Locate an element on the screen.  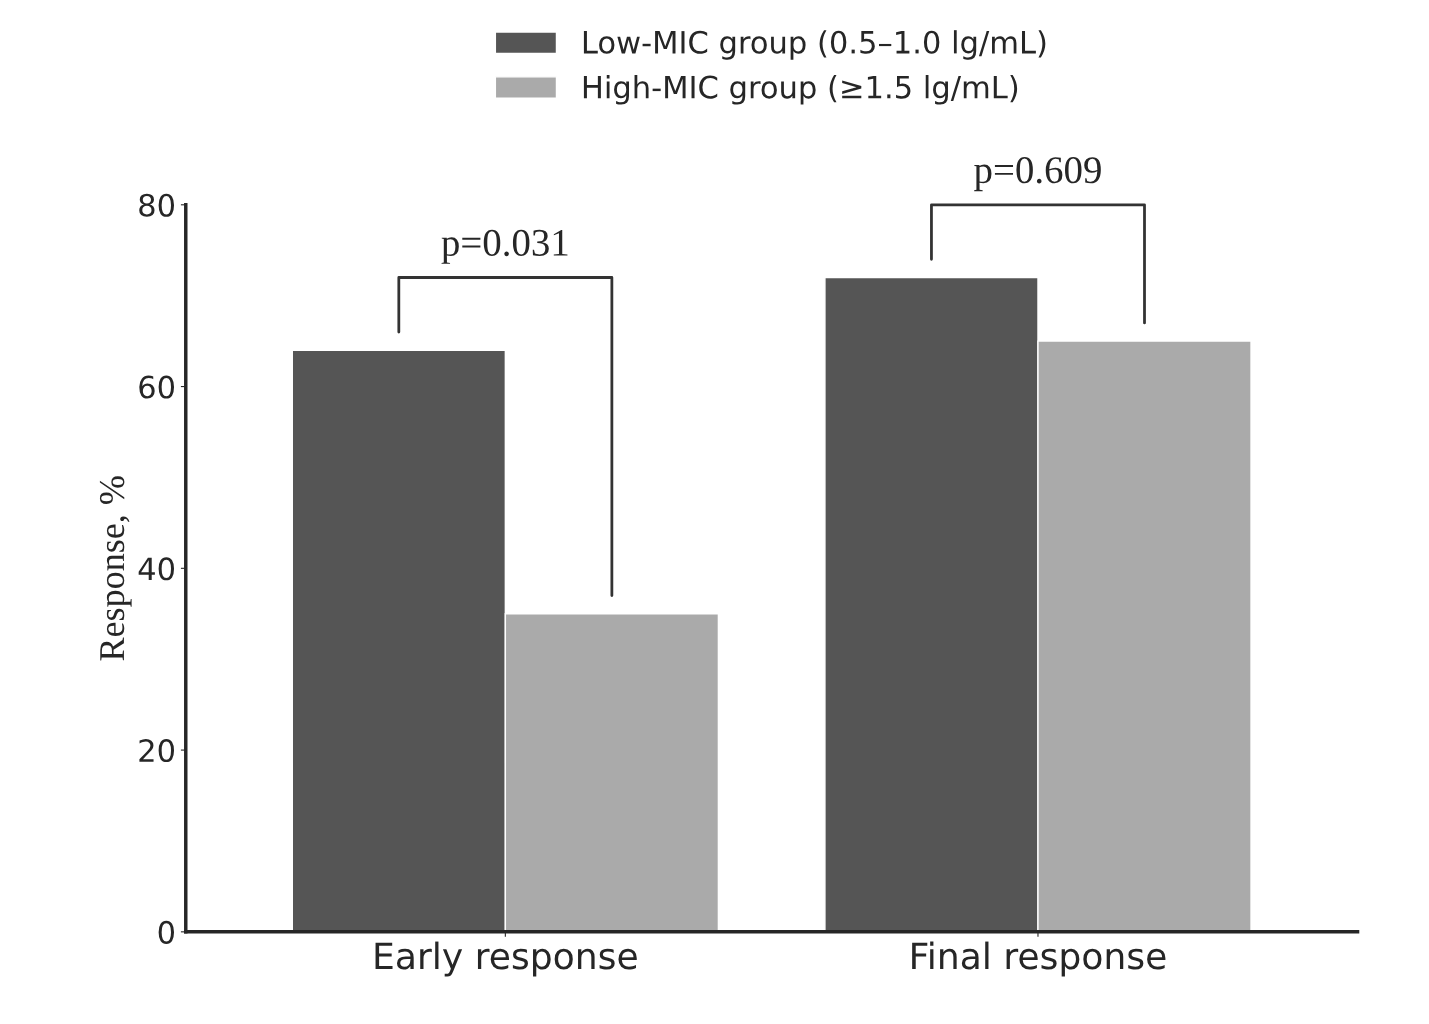
y-tick-label: 80 is located at coordinates (157, 205).